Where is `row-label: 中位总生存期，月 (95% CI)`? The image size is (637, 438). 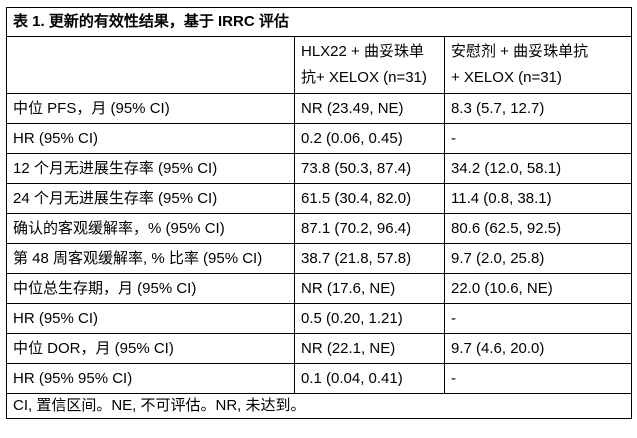 row-label: 中位总生存期，月 (95% CI) is located at coordinates (150, 288).